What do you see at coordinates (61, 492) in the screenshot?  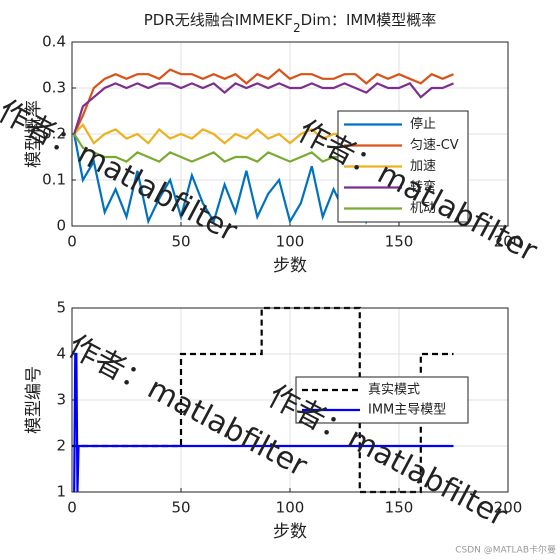 I see `y-tick-label: 1` at bounding box center [61, 492].